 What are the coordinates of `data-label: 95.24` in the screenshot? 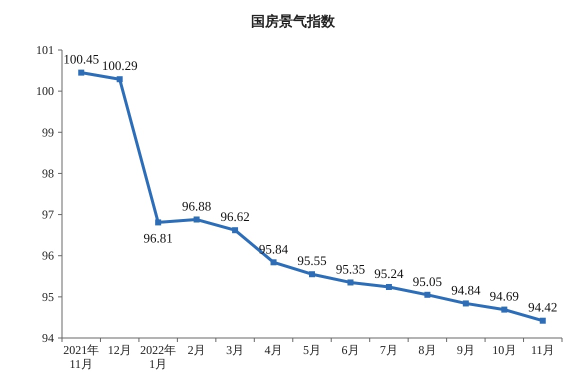 It's located at (389, 273).